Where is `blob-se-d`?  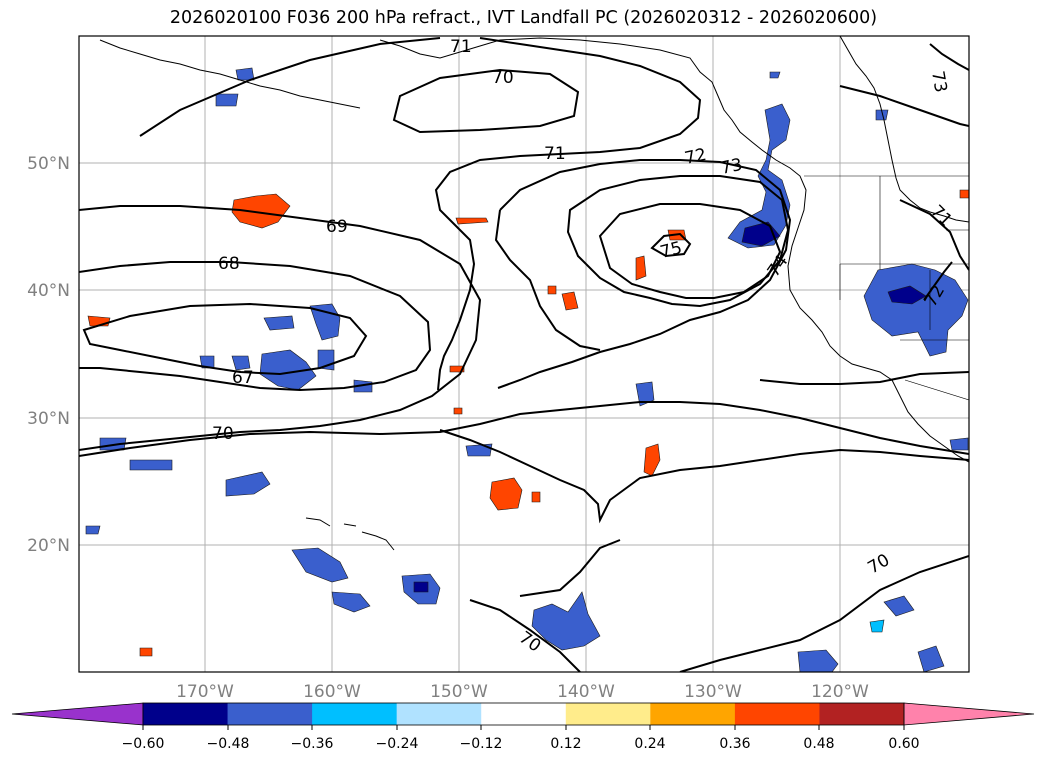 blob-se-d is located at coordinates (877, 626).